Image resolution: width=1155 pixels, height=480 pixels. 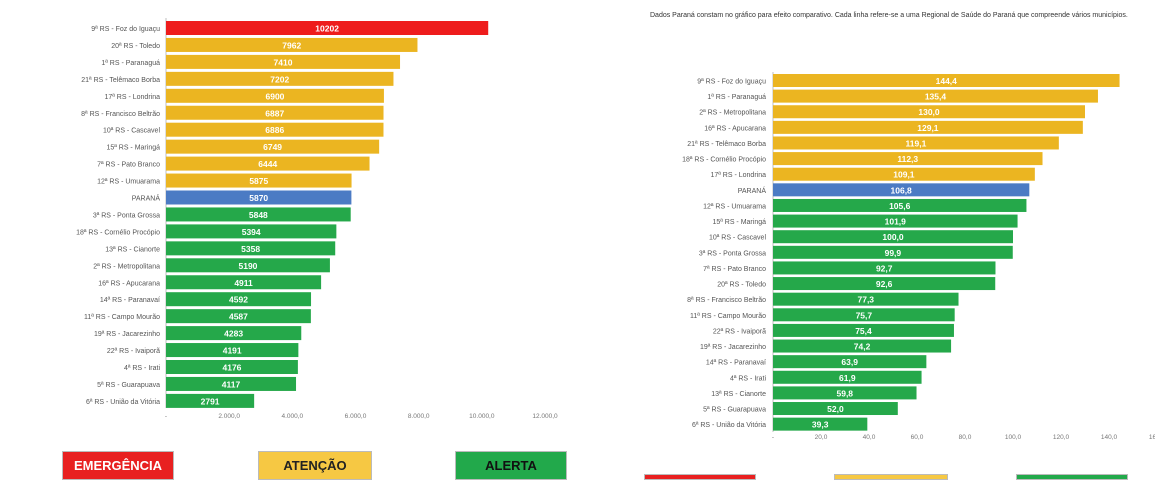 What do you see at coordinates (864, 315) in the screenshot?
I see `chart2-value-label: 75,7` at bounding box center [864, 315].